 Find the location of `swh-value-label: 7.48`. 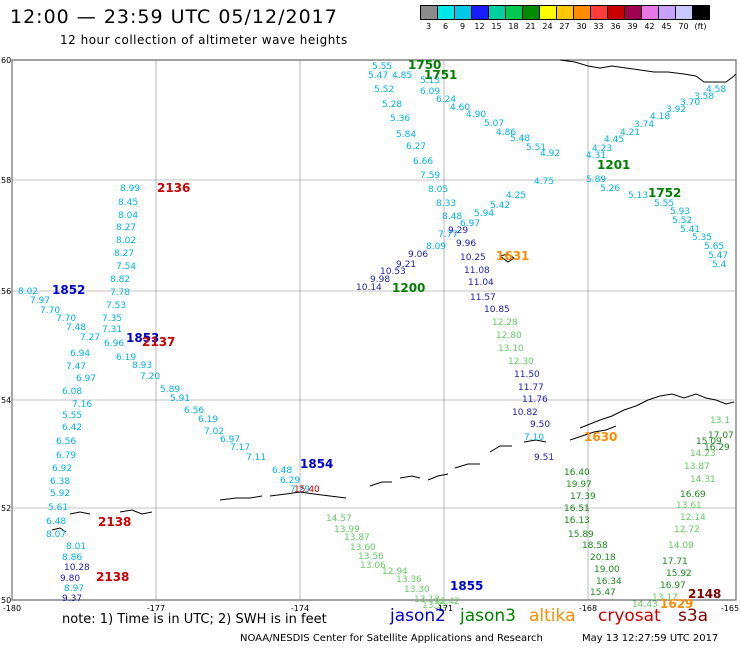

swh-value-label: 7.48 is located at coordinates (76, 328).